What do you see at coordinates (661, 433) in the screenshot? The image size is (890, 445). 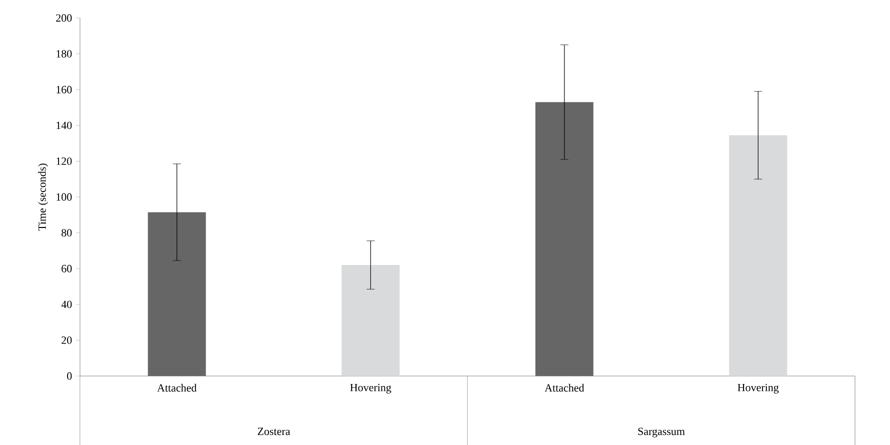 I see `text: Sargassum` at bounding box center [661, 433].